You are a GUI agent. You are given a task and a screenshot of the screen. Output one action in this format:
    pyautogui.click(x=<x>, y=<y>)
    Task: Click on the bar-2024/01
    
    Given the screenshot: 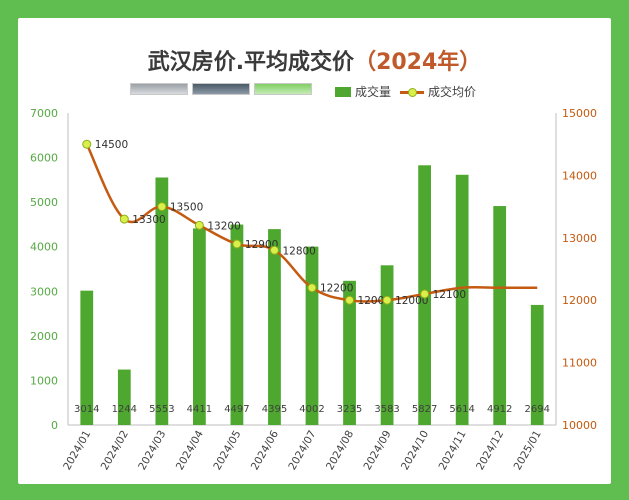 What is the action you would take?
    pyautogui.click(x=87, y=357)
    